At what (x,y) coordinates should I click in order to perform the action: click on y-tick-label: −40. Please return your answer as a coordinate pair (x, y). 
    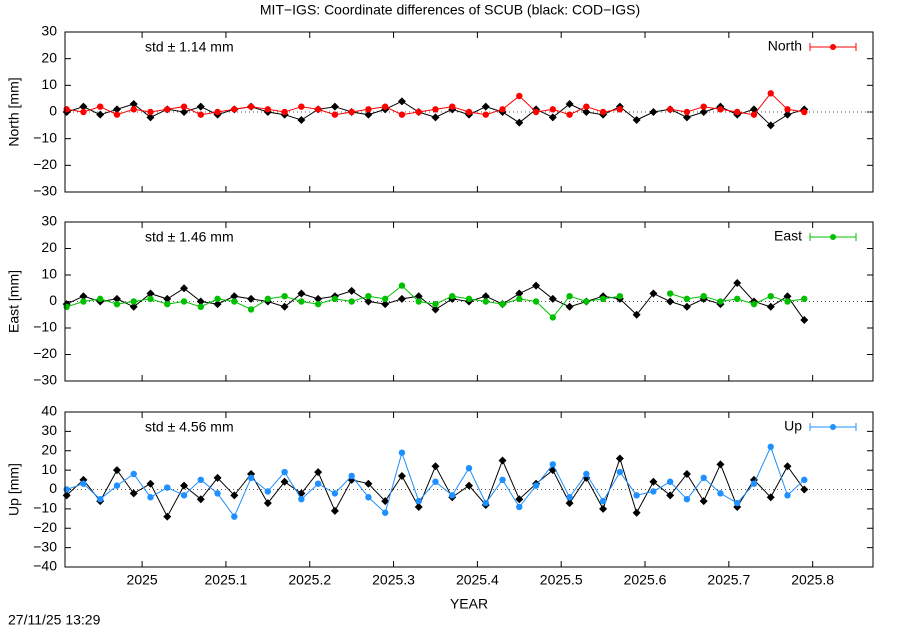
    Looking at the image, I should click on (45, 566).